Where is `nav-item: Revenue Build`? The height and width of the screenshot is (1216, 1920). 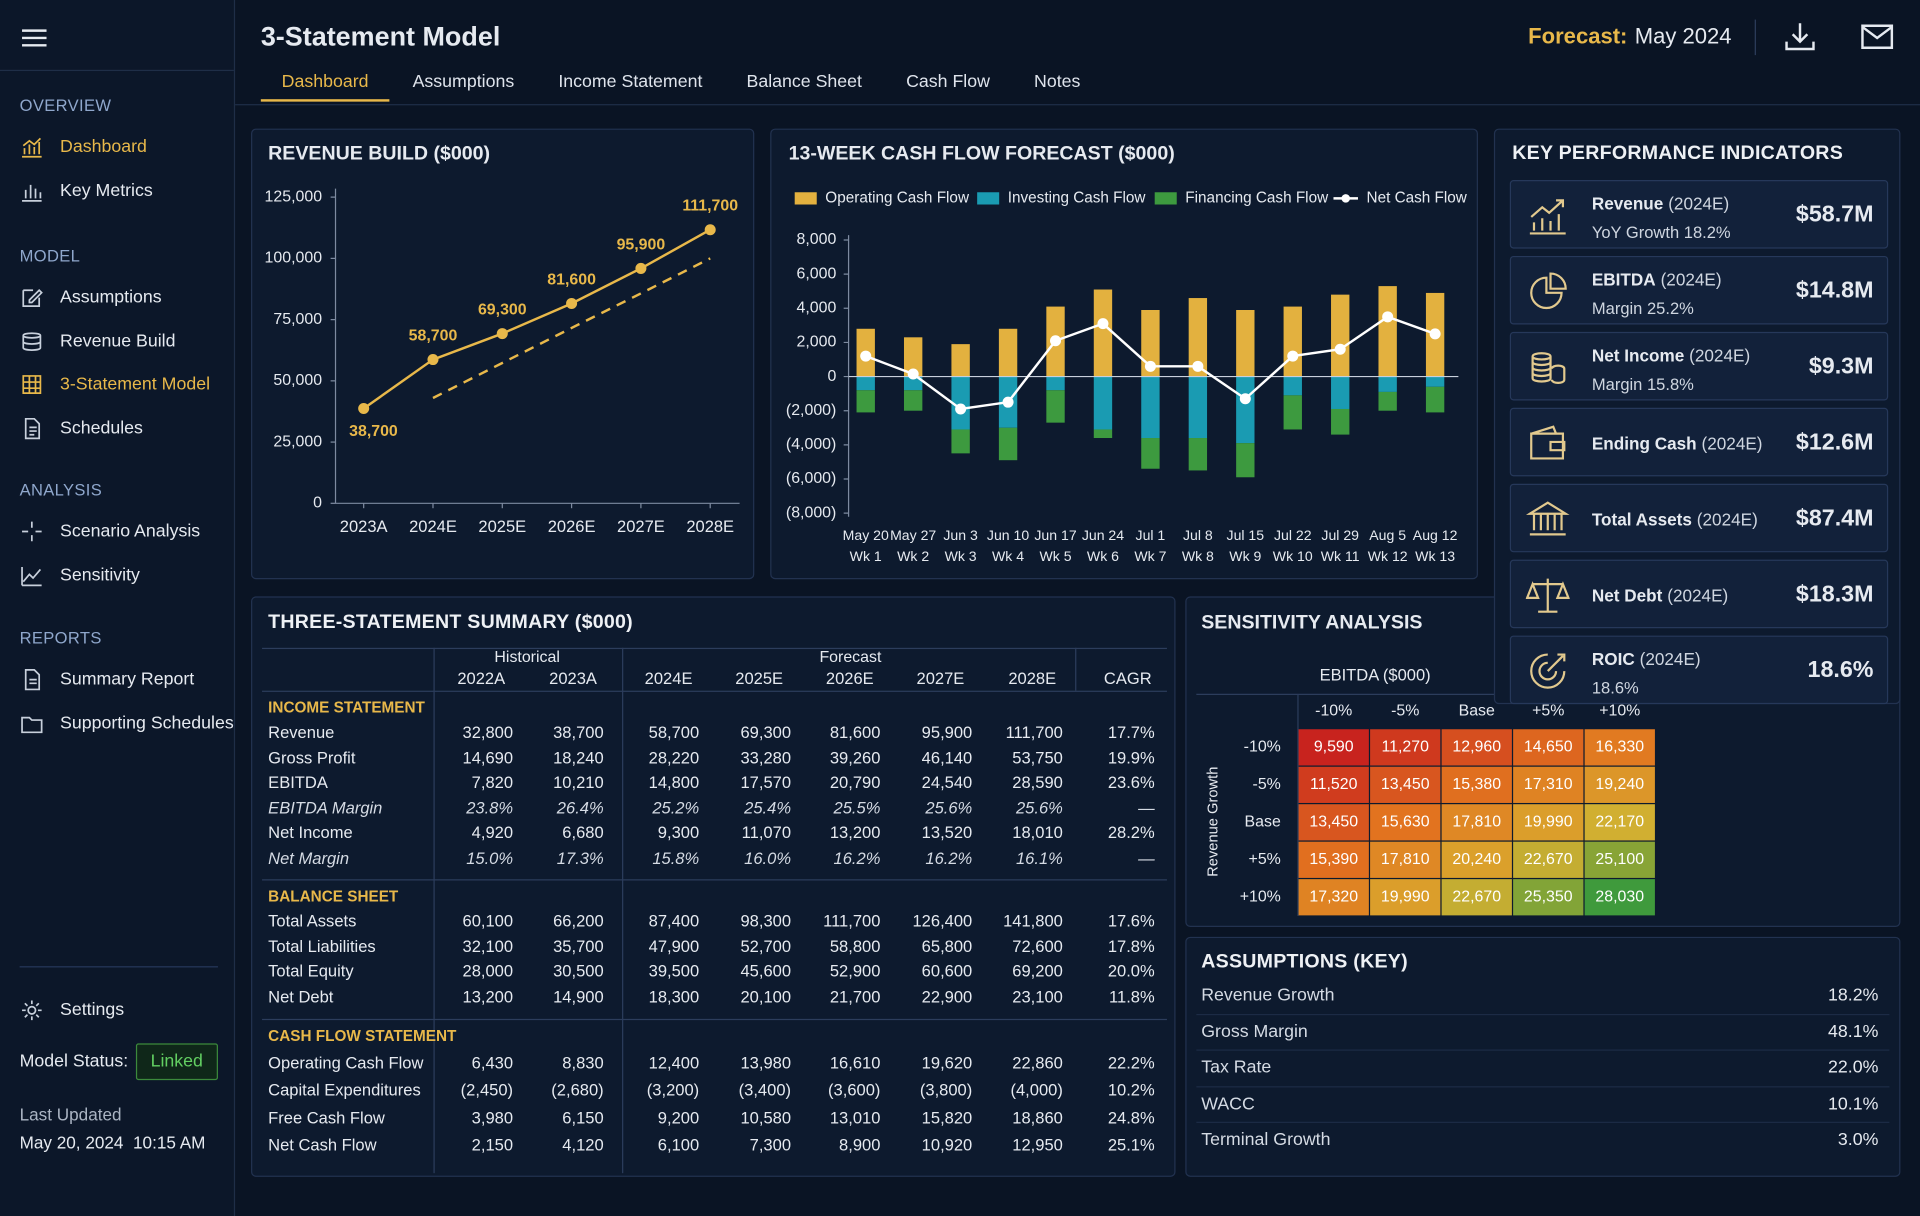 nav-item: Revenue Build is located at coordinates (117, 341).